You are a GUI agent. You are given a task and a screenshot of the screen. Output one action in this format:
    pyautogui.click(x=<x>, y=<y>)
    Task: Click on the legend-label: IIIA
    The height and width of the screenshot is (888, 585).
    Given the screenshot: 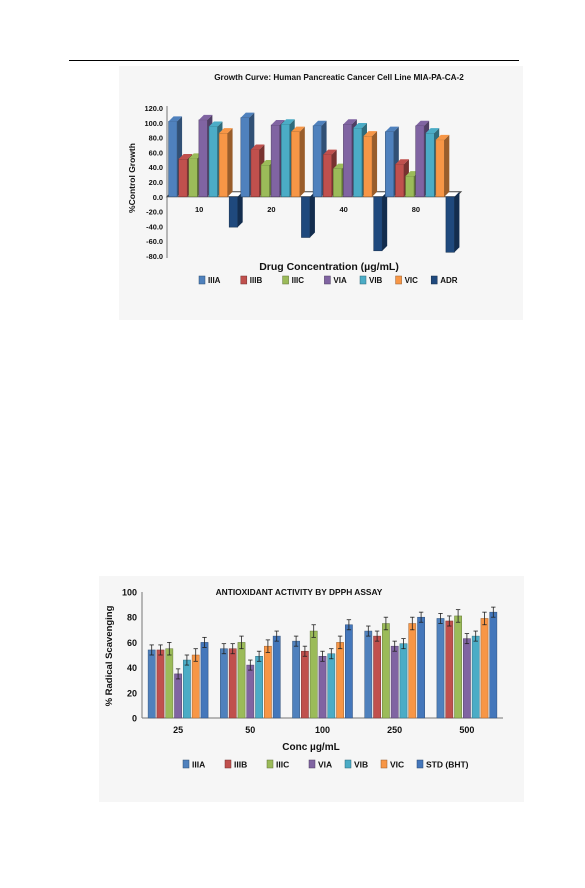 What is the action you would take?
    pyautogui.click(x=214, y=280)
    